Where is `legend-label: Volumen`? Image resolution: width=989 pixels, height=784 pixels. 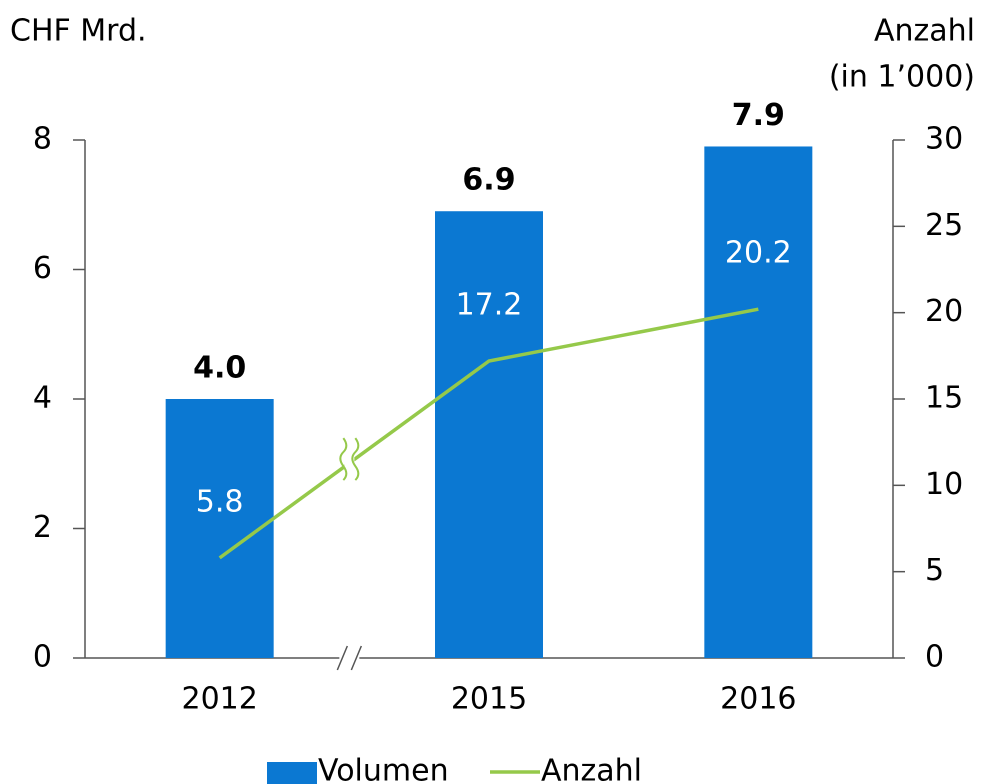
legend-label: Volumen is located at coordinates (383, 769).